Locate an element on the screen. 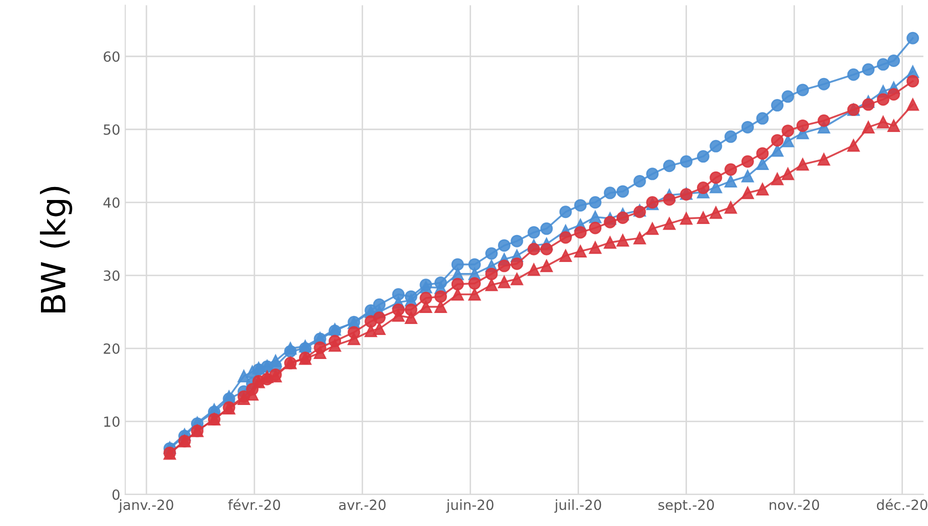  x-tick-label: juin-20 is located at coordinates (470, 506).